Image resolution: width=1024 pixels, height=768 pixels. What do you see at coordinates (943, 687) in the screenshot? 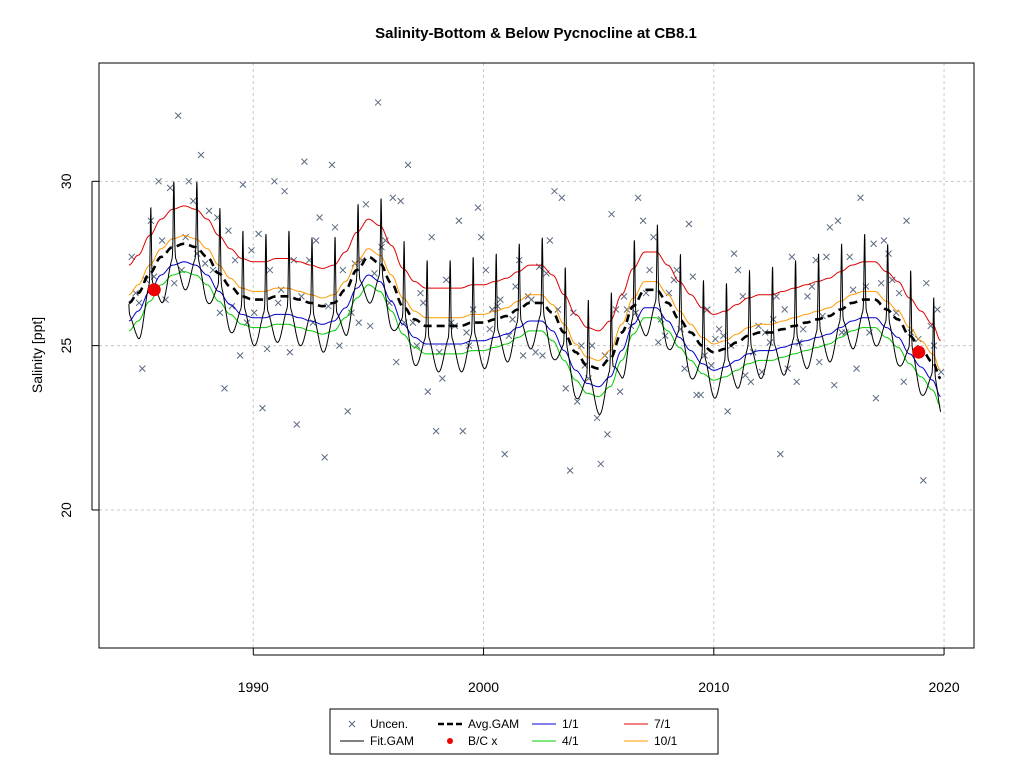
I see `x-tick-label: 2020` at bounding box center [943, 687].